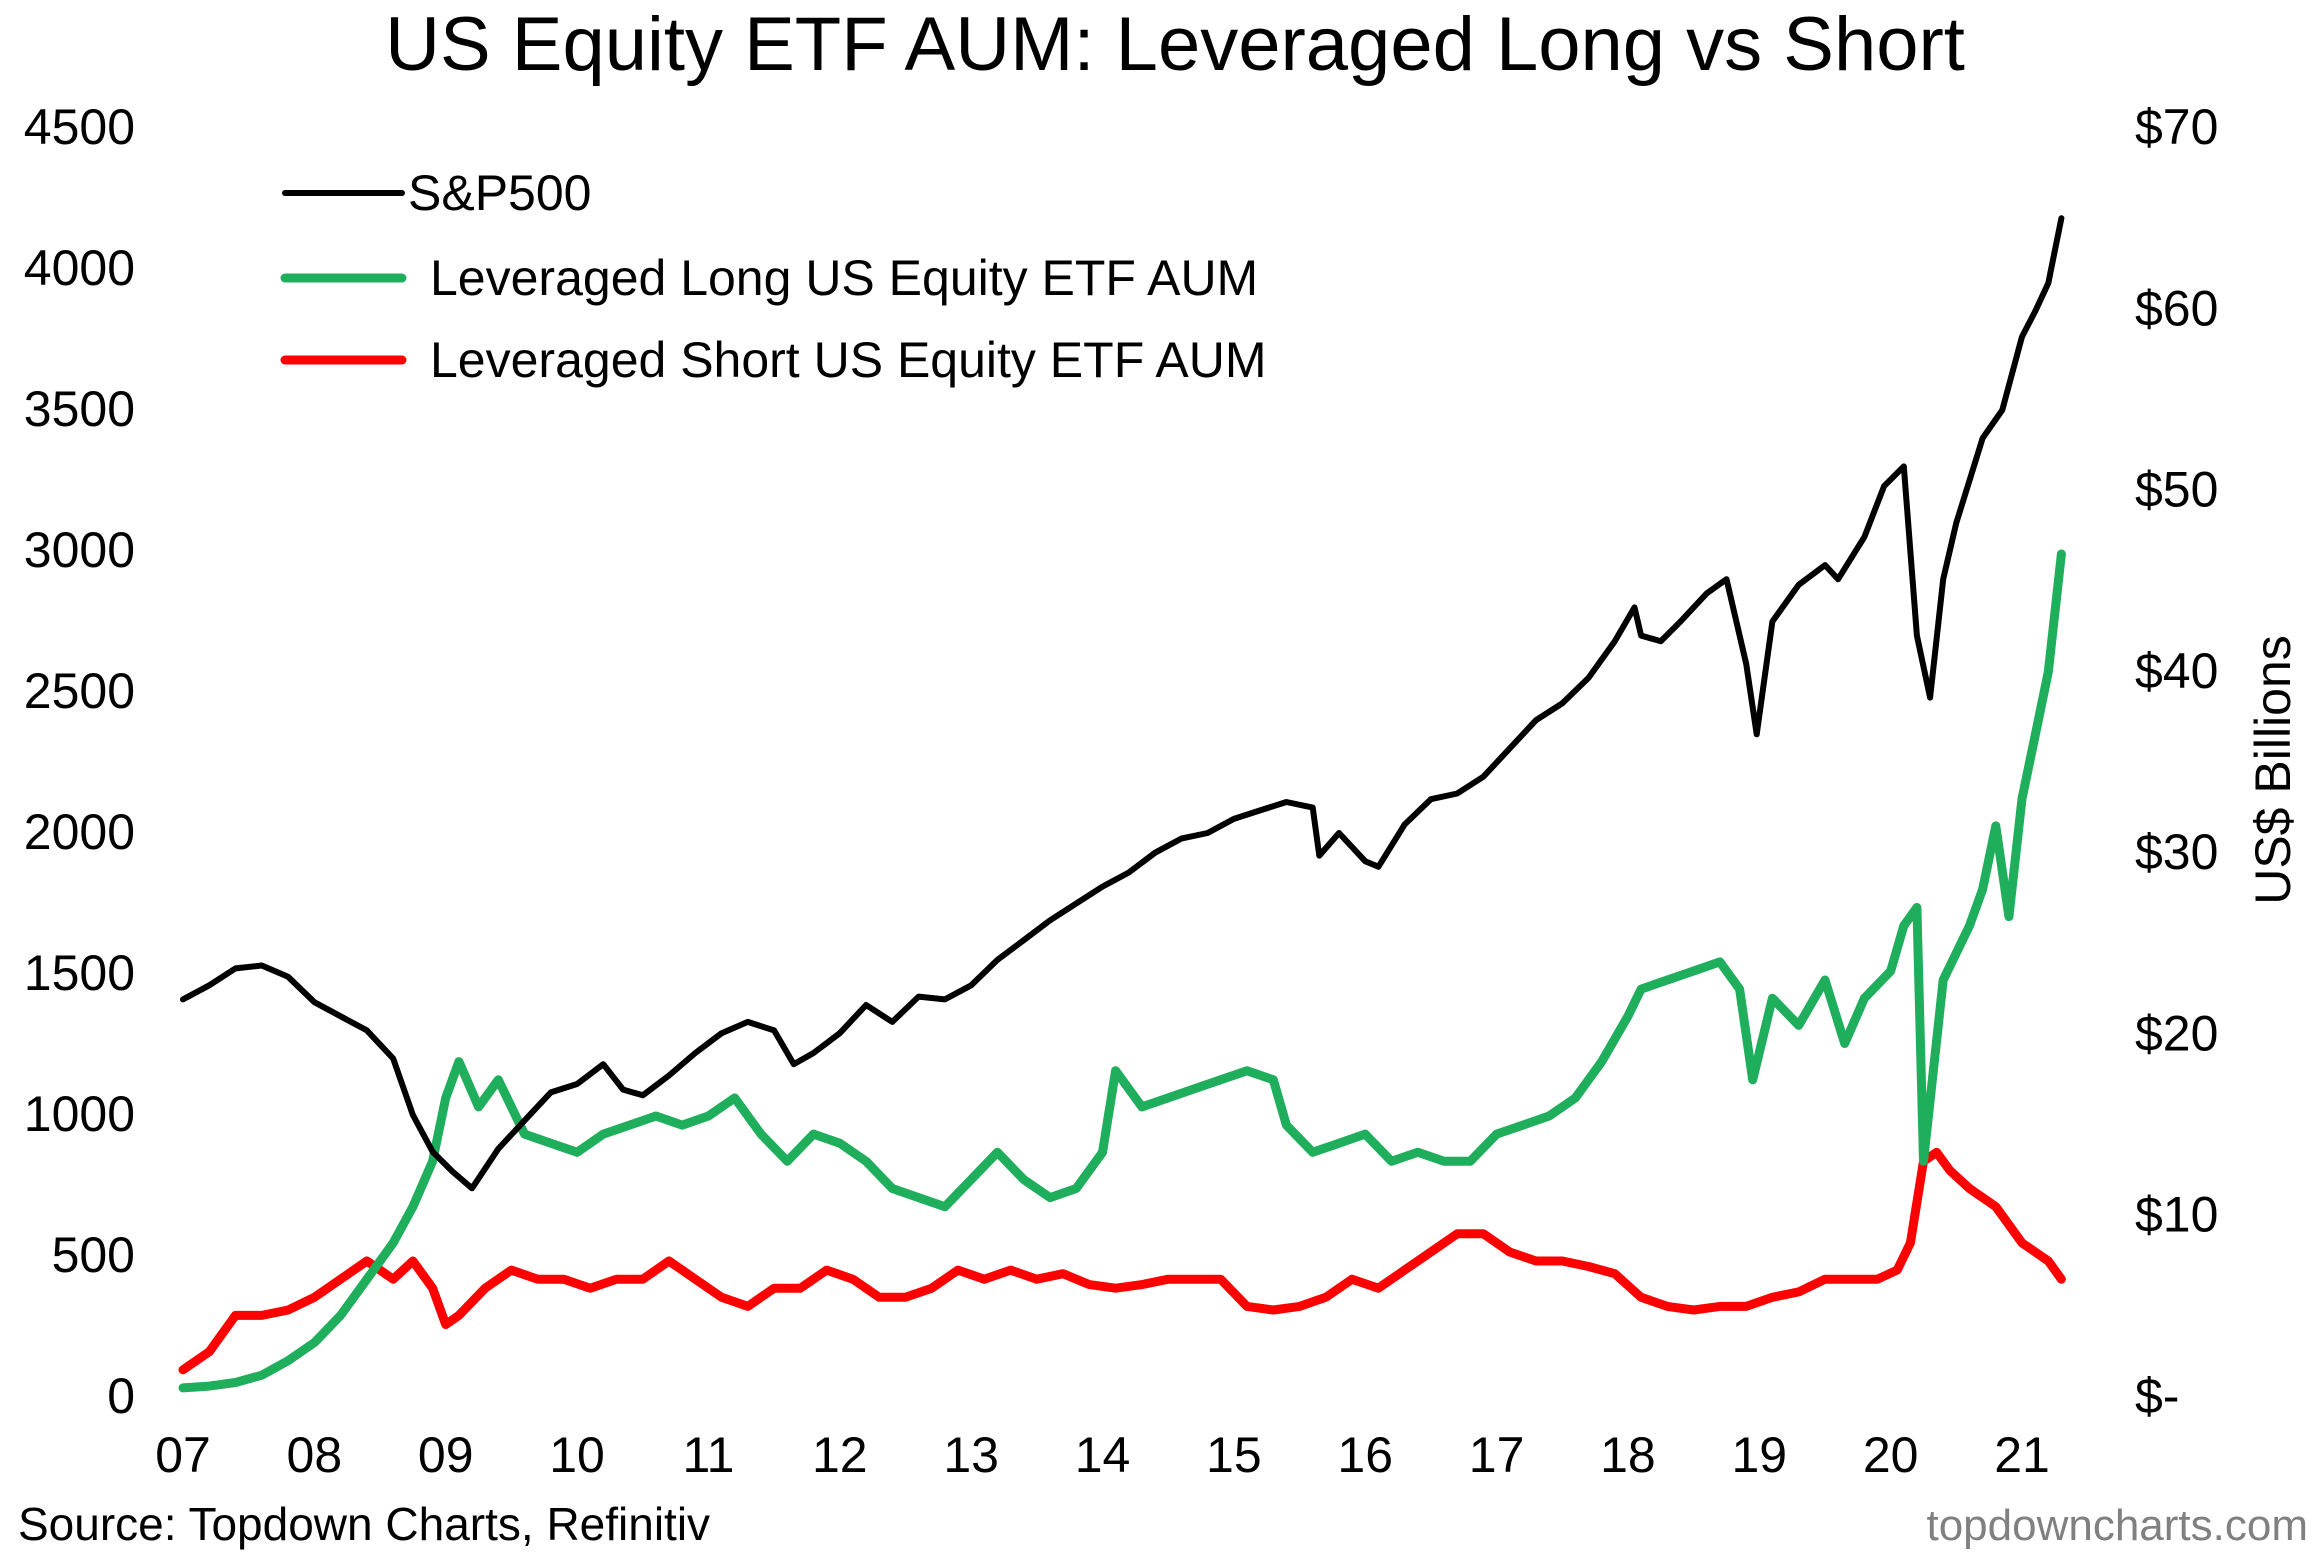 This screenshot has width=2318, height=1559. Describe the element at coordinates (2022, 1455) in the screenshot. I see `x-tick-label: 21` at that location.